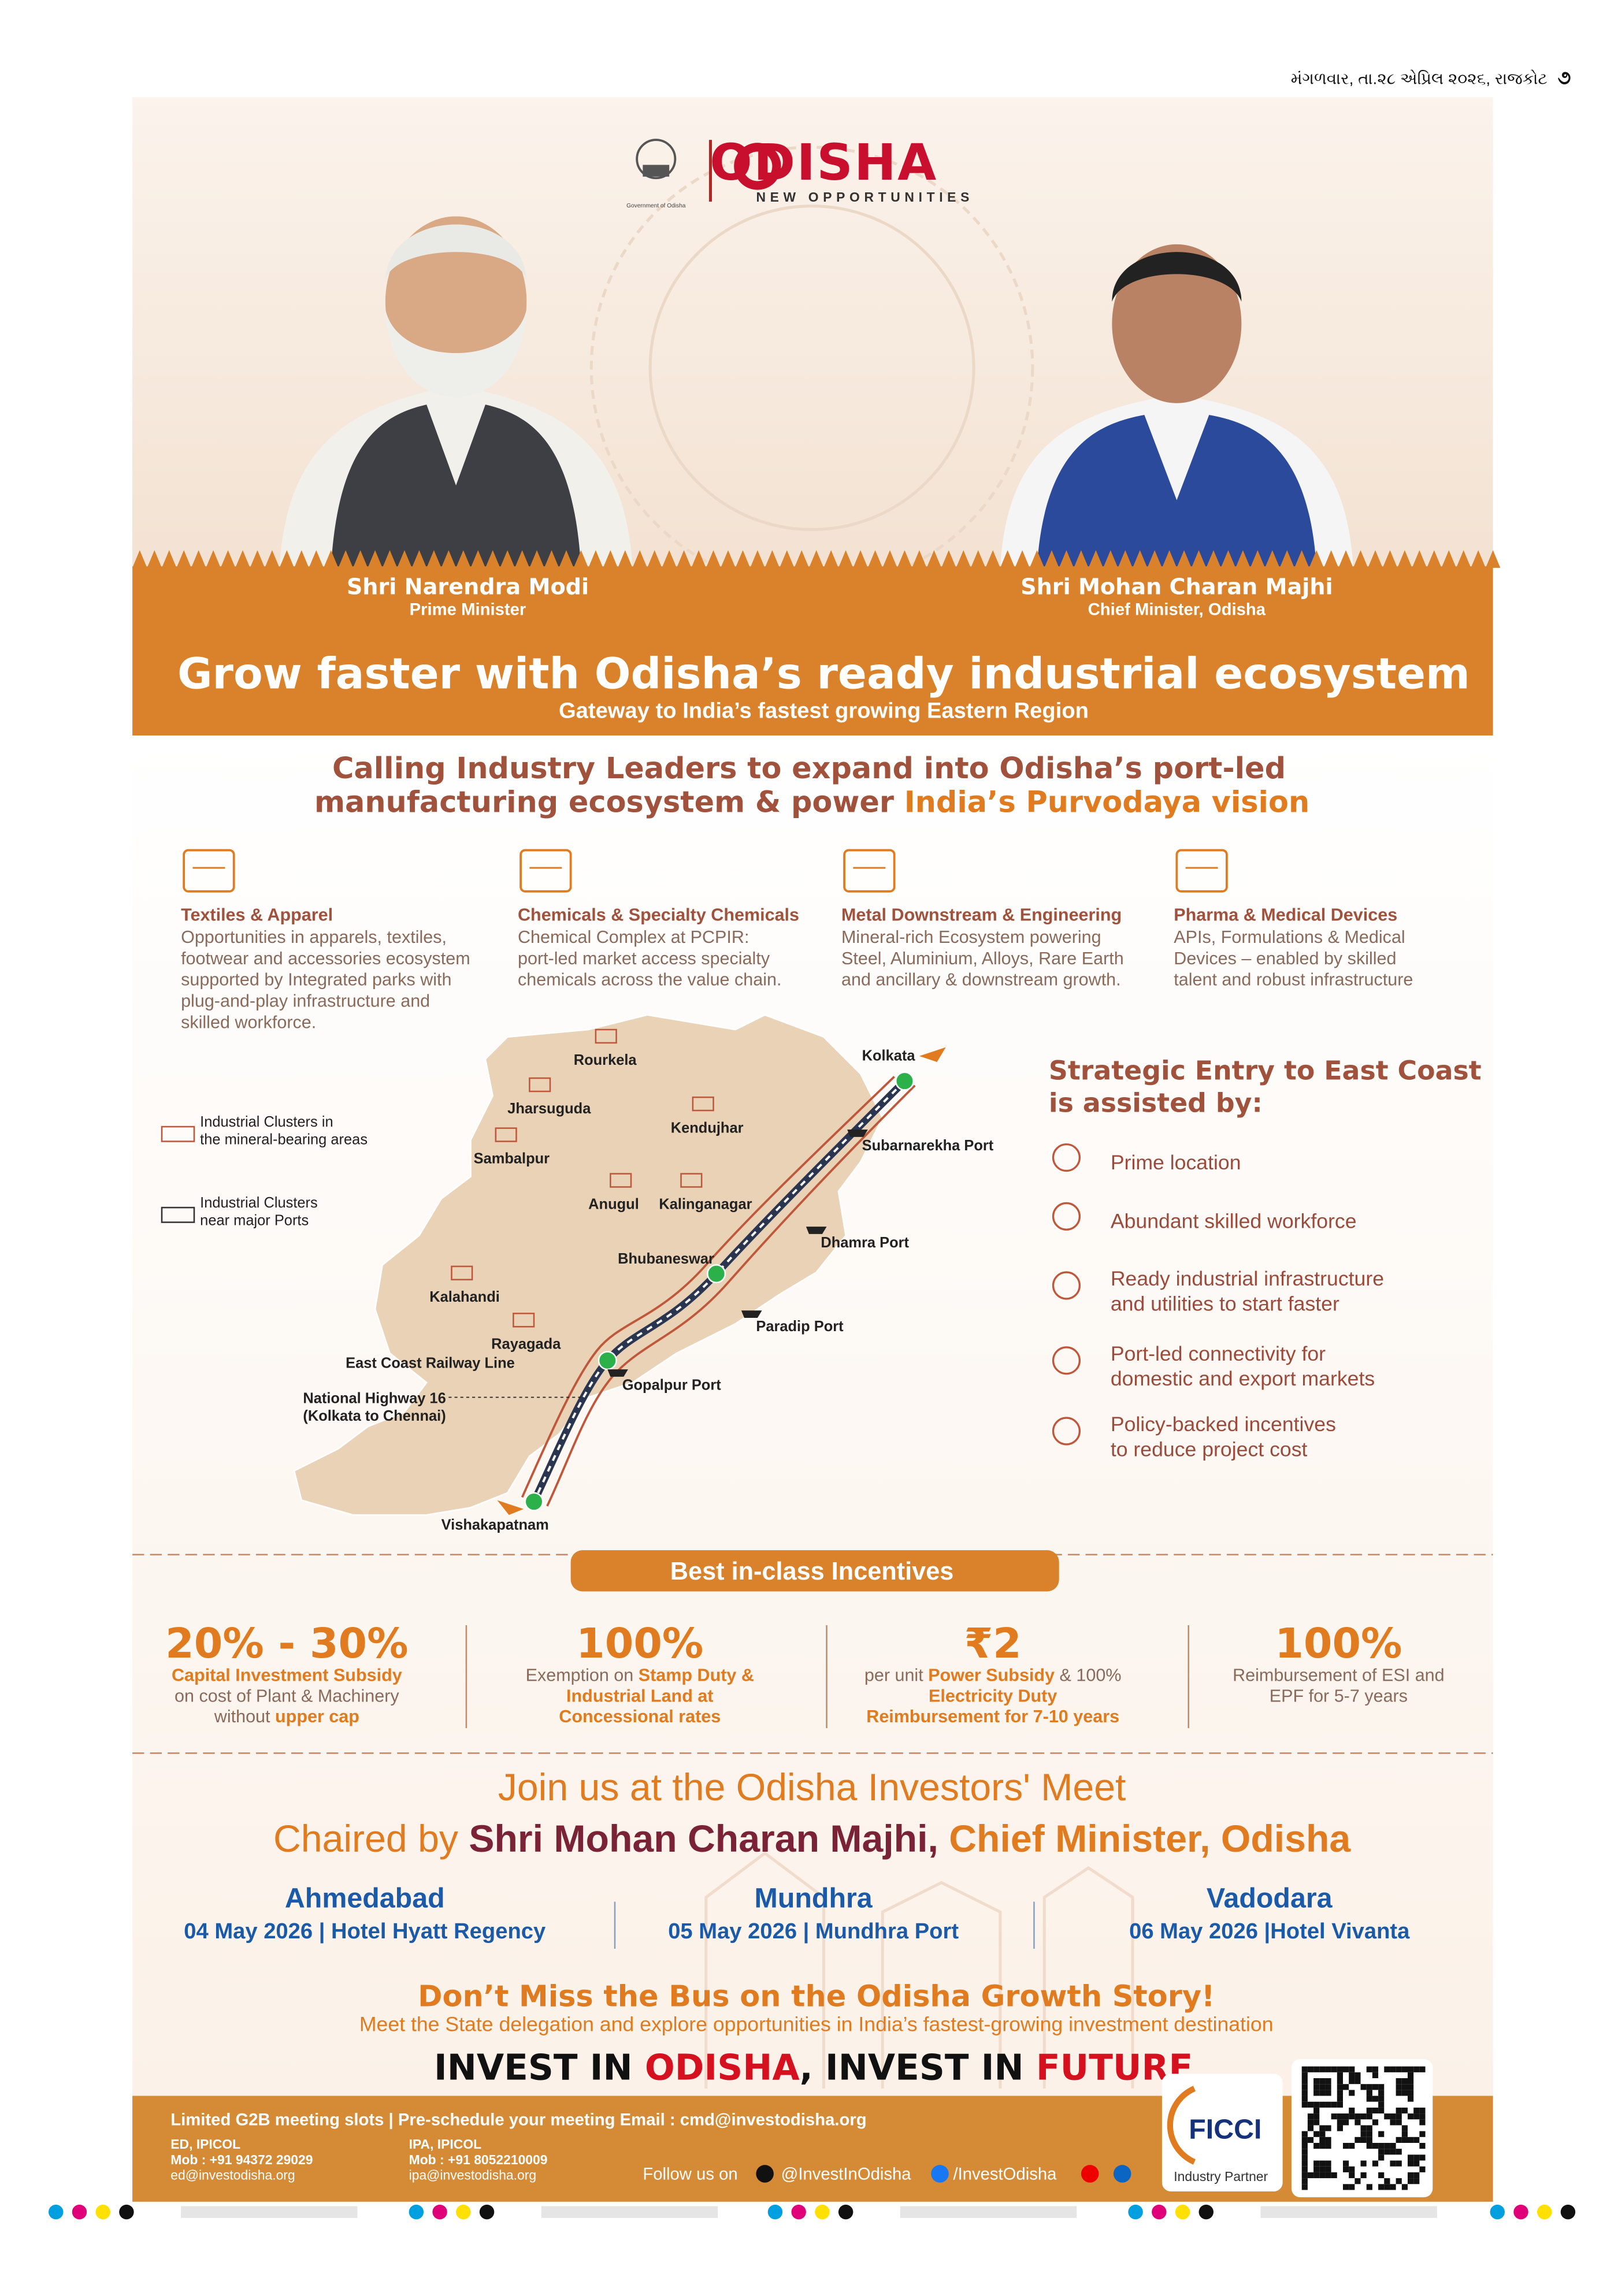 The width and height of the screenshot is (1618, 2296). Describe the element at coordinates (468, 610) in the screenshot. I see `leader-role: Prime Minister` at that location.